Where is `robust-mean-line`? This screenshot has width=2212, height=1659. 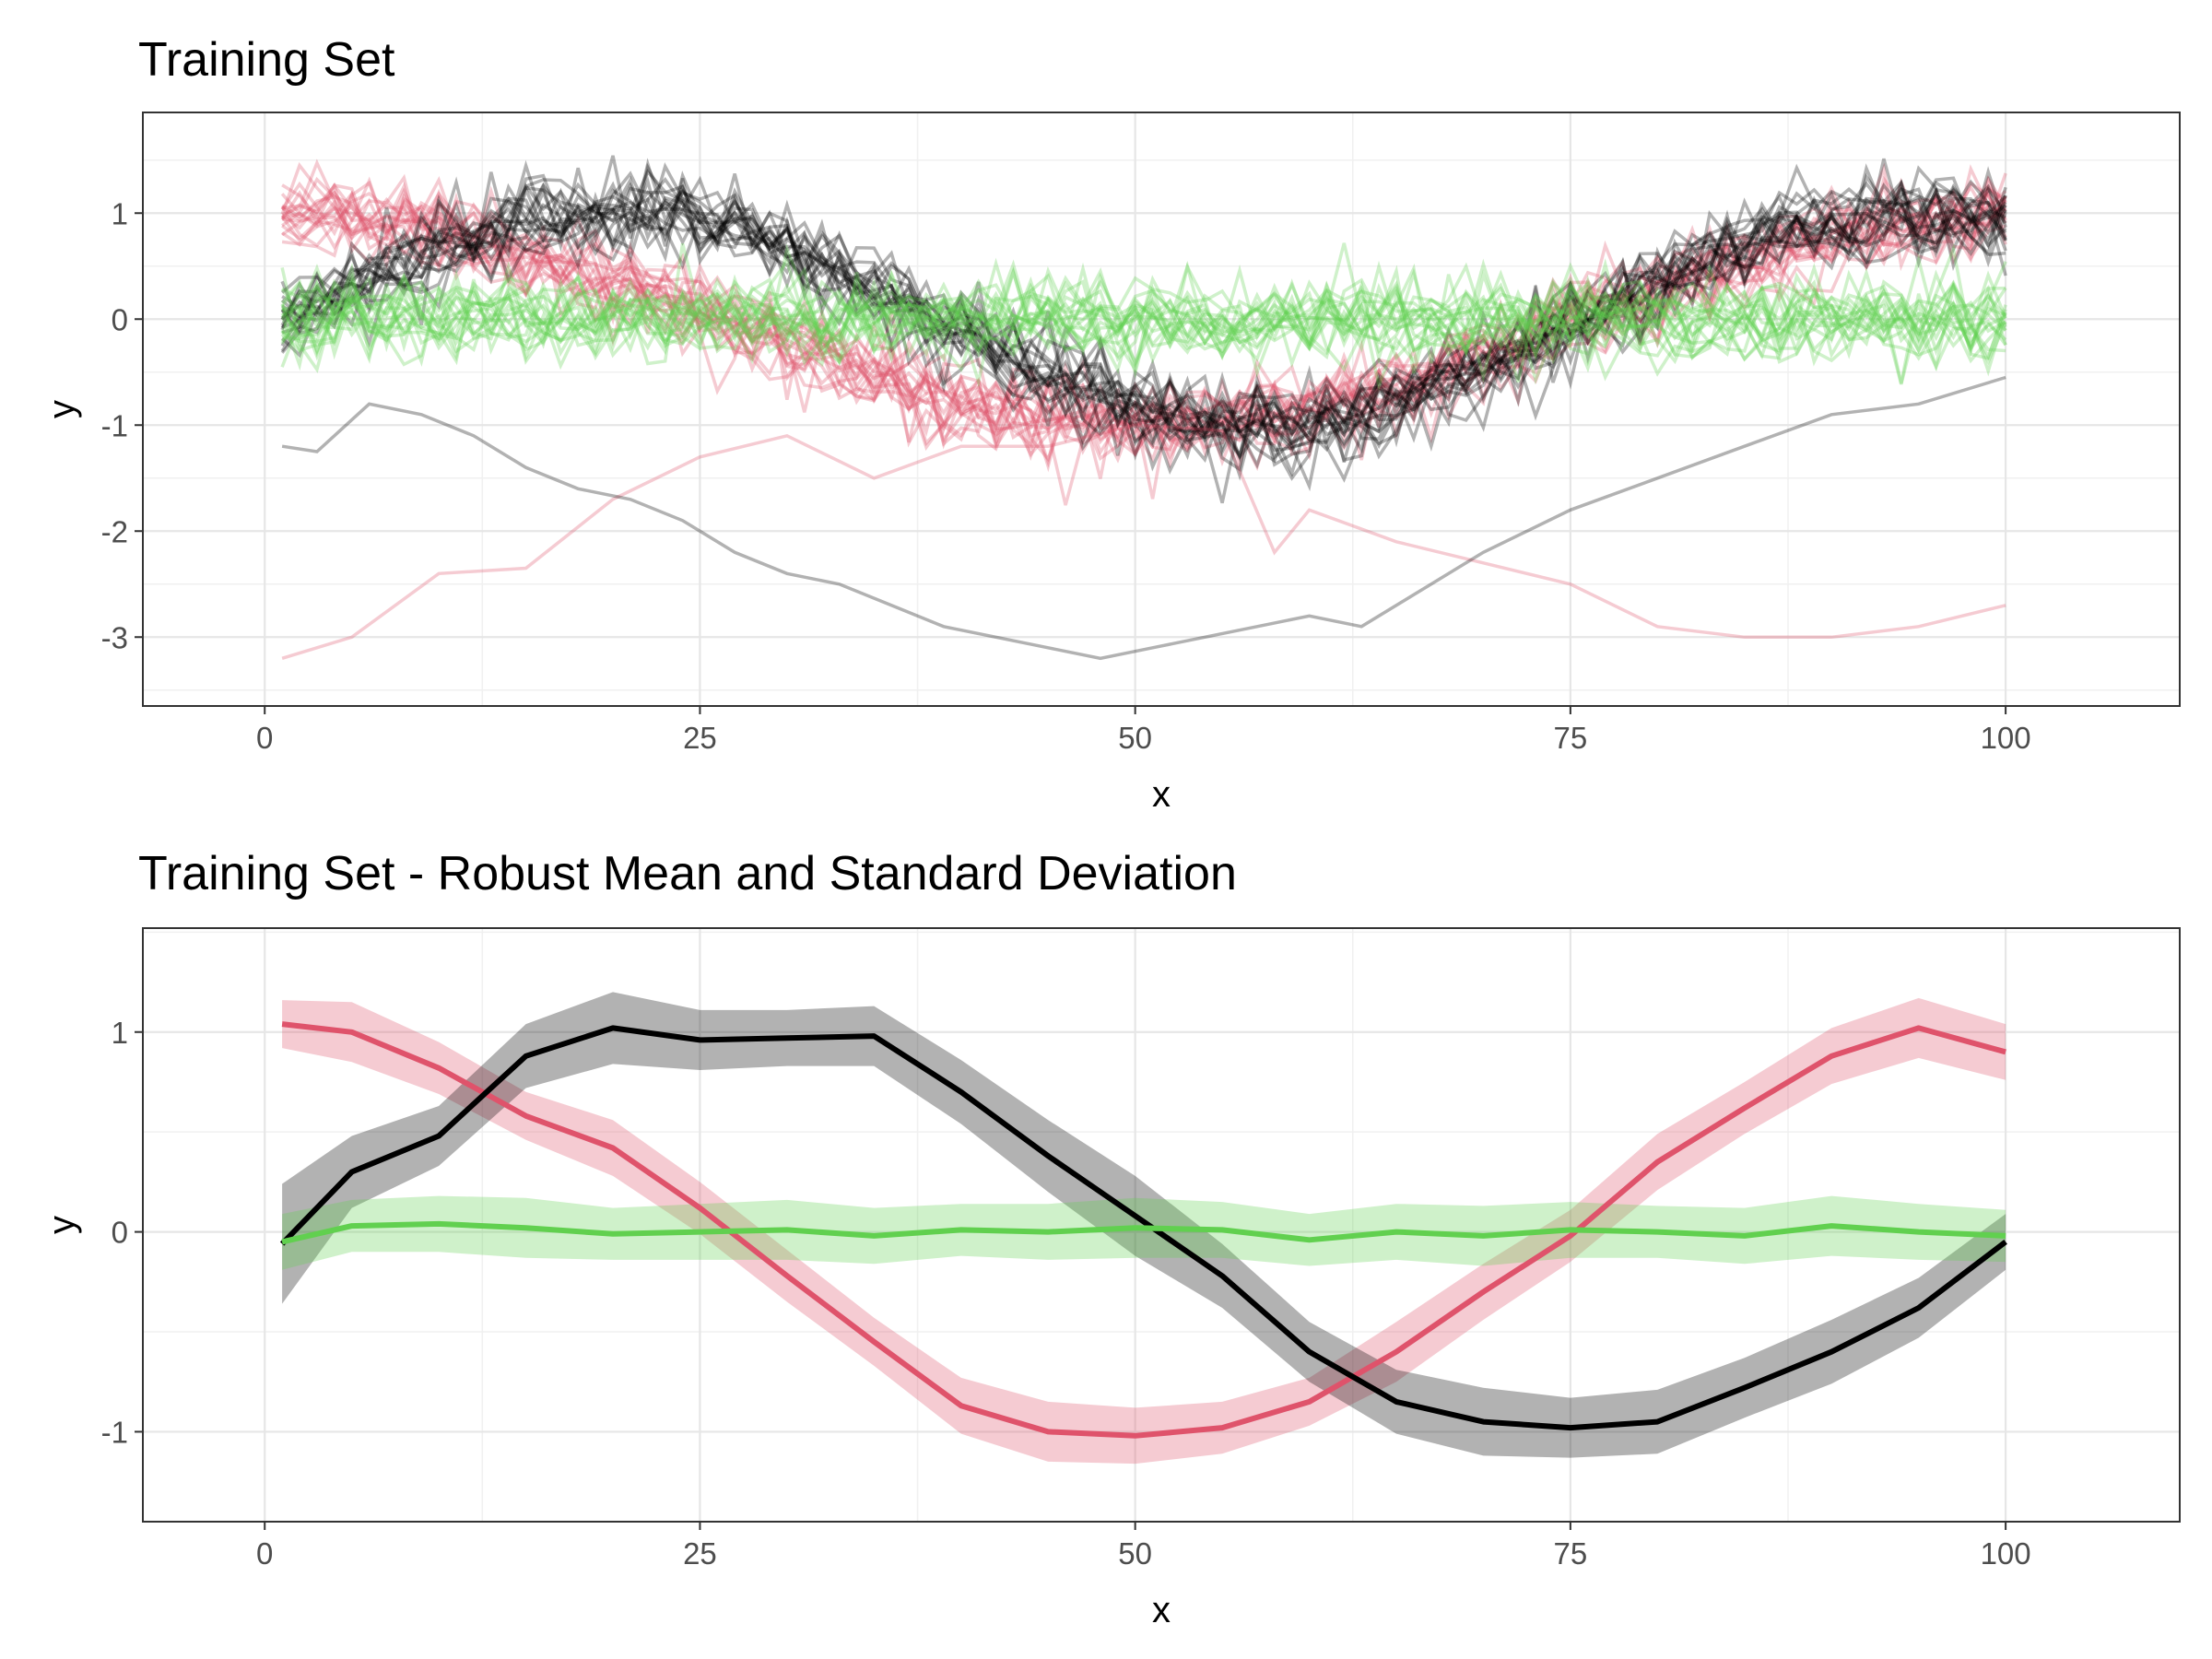
robust-mean-line is located at coordinates (1143, 1232).